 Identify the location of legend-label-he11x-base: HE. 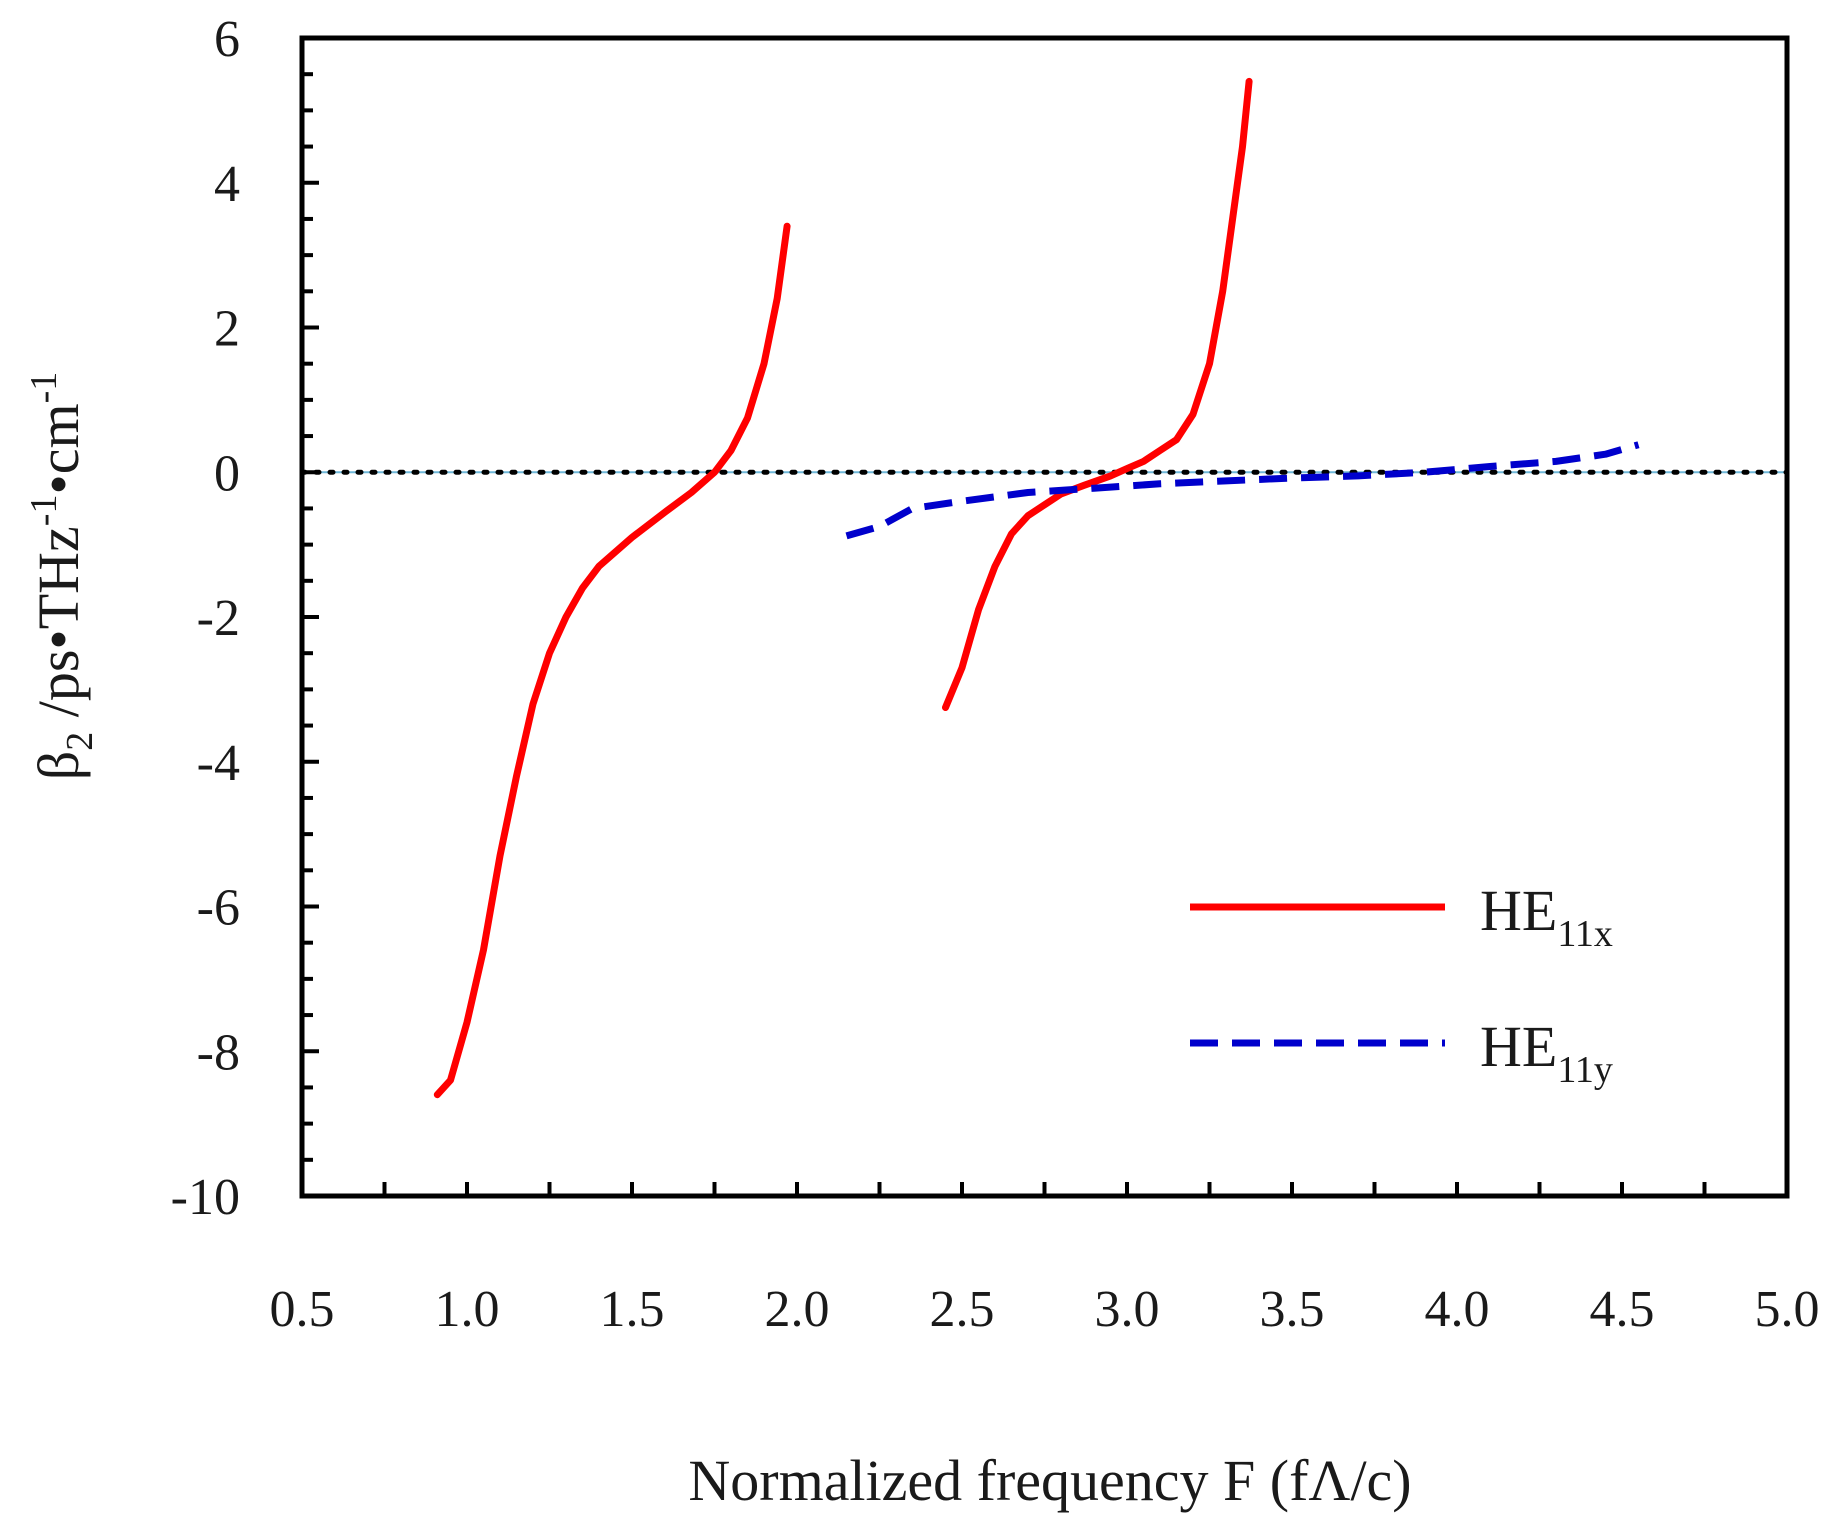
(1518, 910).